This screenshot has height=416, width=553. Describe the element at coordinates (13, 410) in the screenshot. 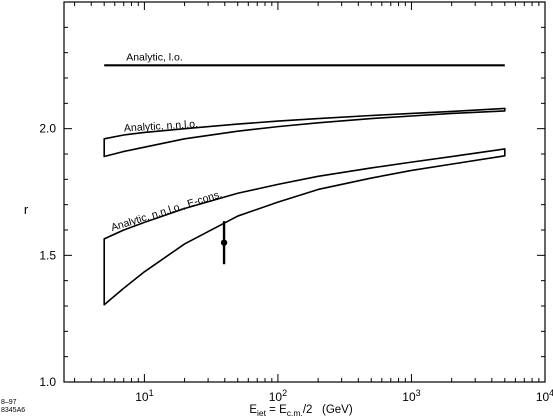

I see `figure-id-line2: 8345A6` at that location.